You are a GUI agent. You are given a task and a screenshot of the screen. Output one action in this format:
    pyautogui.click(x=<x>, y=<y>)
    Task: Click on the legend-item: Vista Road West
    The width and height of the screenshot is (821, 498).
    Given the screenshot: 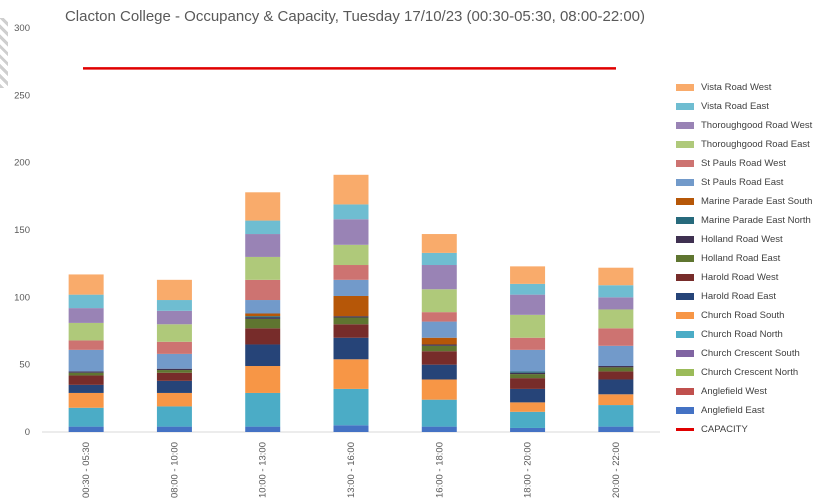 What is the action you would take?
    pyautogui.click(x=748, y=87)
    